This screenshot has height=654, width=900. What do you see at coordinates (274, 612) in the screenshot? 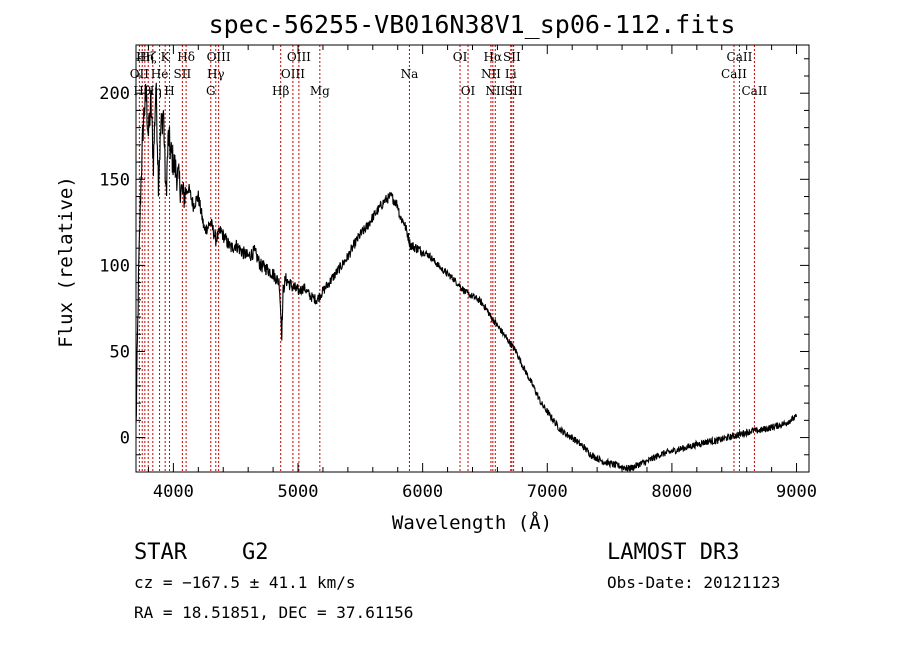
I see `coordinates: RA = 18.51851, DEC = 37.61156` at bounding box center [274, 612].